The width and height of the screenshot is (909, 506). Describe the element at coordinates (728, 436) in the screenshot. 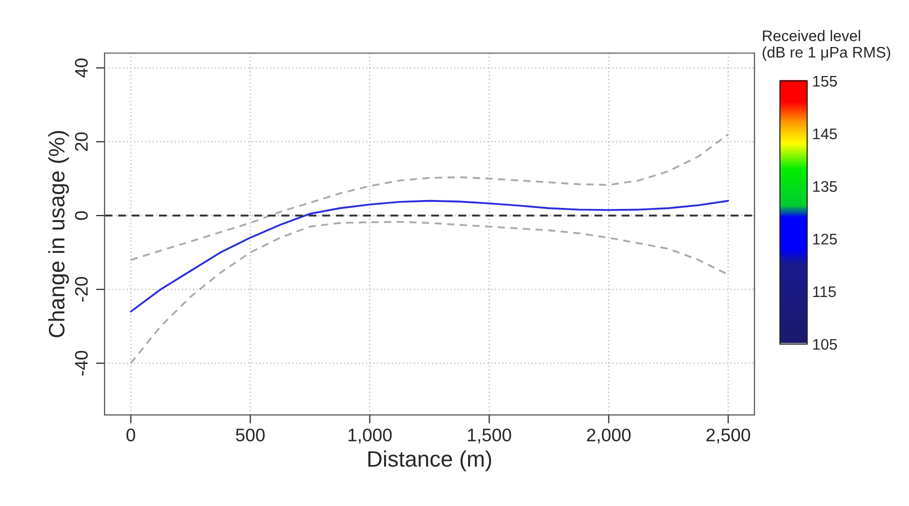

I see `x-tick-label: 2,500` at that location.